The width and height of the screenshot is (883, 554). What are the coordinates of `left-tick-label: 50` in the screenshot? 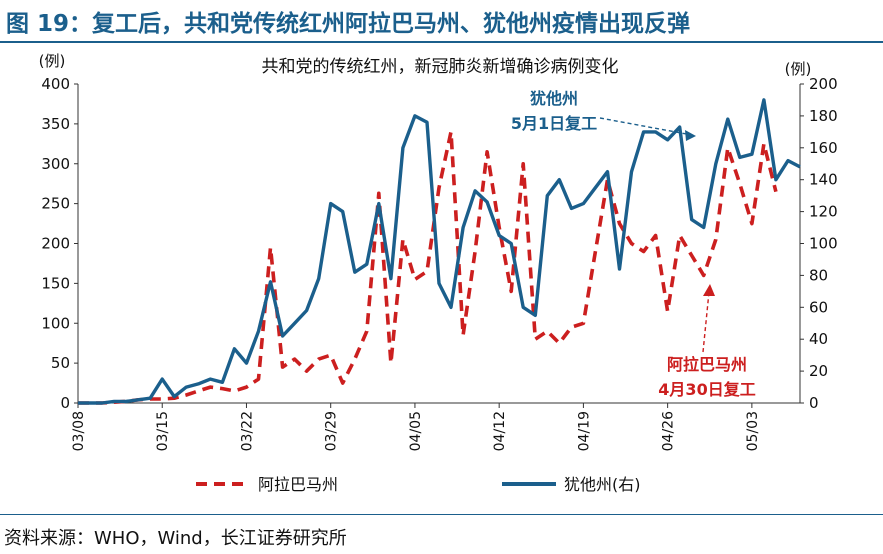 It's located at (60, 363).